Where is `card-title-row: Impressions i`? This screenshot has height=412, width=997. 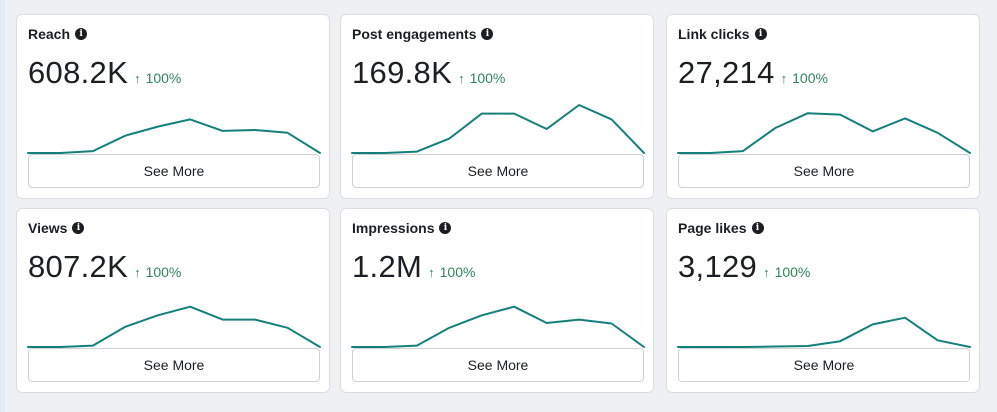 card-title-row: Impressions i is located at coordinates (402, 228).